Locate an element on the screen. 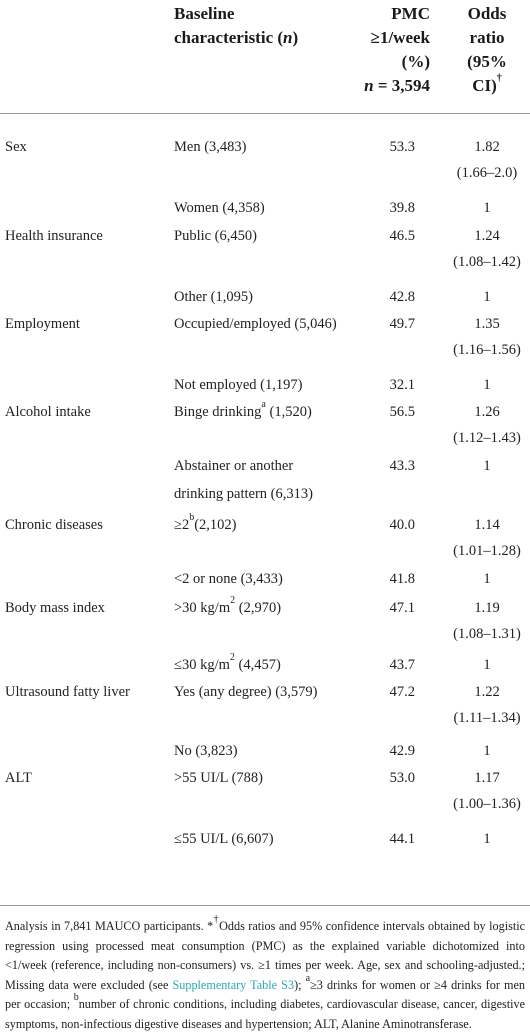 Image resolution: width=530 pixels, height=1036 pixels. header-baseline-characteristic: Baseline characteristic (n) is located at coordinates (236, 25).